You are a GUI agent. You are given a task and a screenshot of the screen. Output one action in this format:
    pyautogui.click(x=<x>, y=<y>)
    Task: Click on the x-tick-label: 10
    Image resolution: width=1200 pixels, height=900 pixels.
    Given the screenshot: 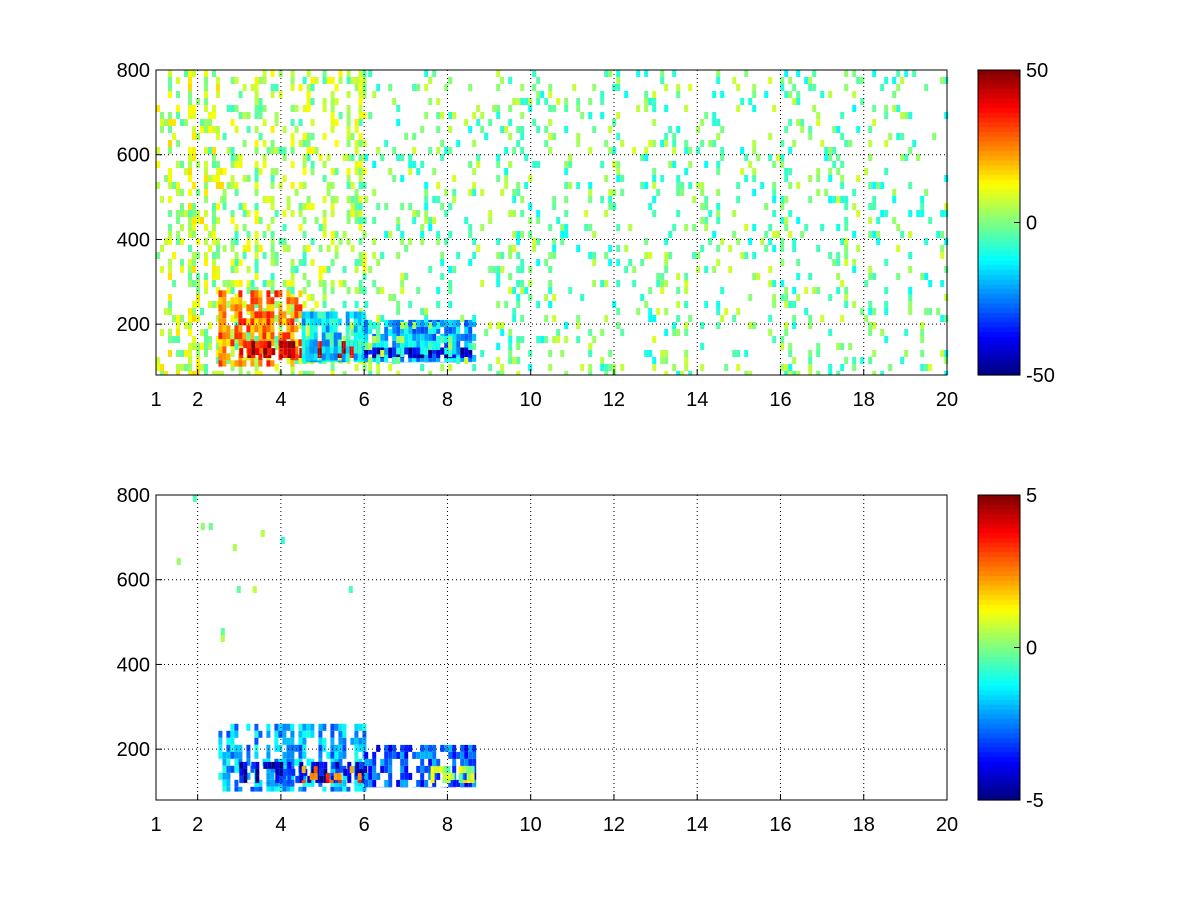 What is the action you would take?
    pyautogui.click(x=531, y=825)
    